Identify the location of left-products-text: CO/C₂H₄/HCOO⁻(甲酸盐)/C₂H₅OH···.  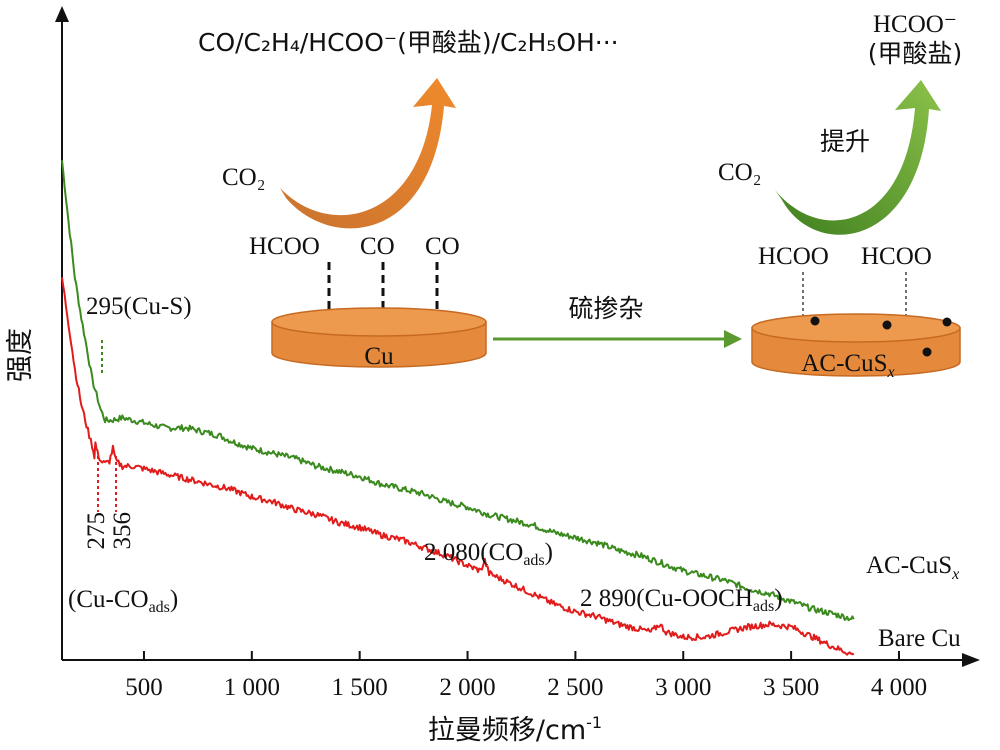
(408, 42).